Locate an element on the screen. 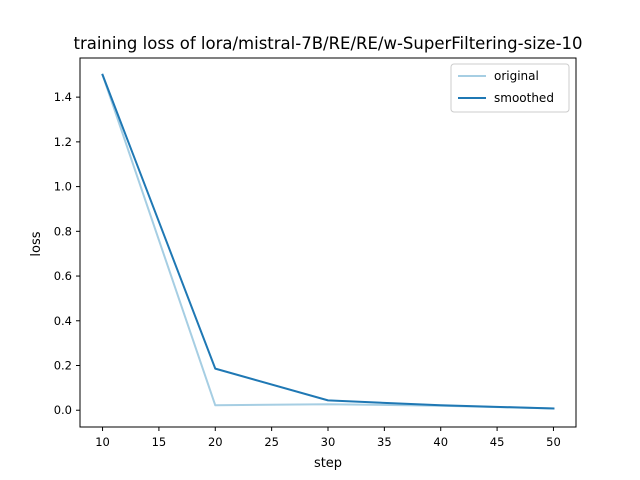 The width and height of the screenshot is (640, 480). x-tick-label: 10 is located at coordinates (102, 442).